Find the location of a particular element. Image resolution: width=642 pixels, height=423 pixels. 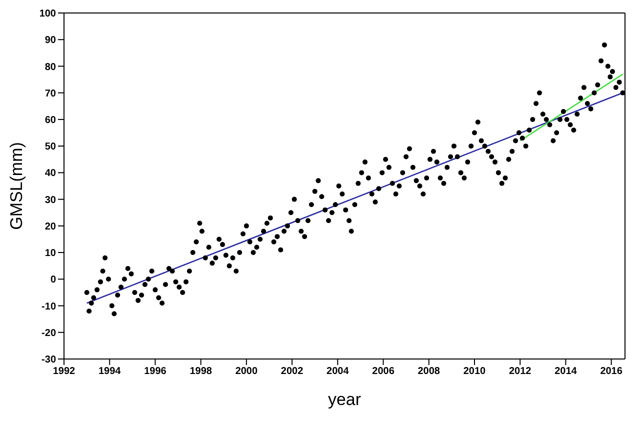

y-tick-label: -30 is located at coordinates (49, 360).